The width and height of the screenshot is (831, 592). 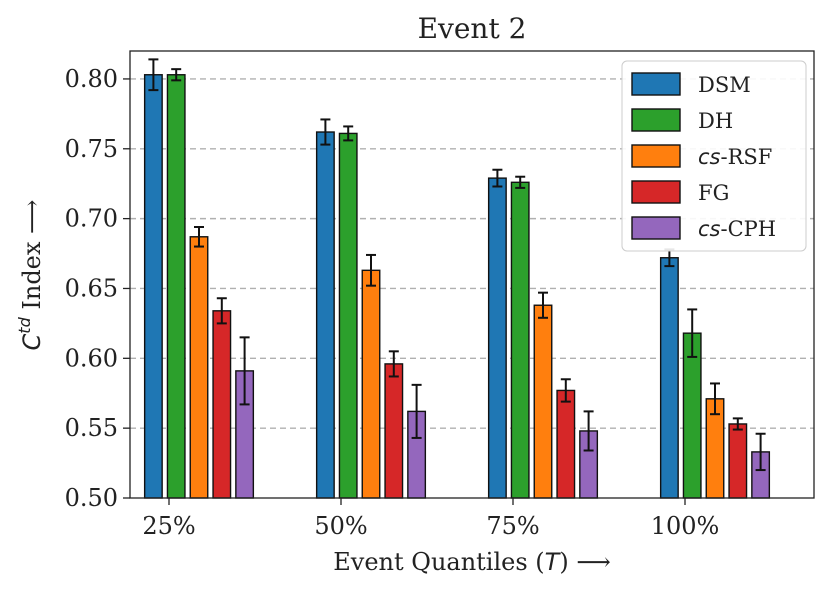 I want to click on x-tick-label: 100%, so click(x=685, y=526).